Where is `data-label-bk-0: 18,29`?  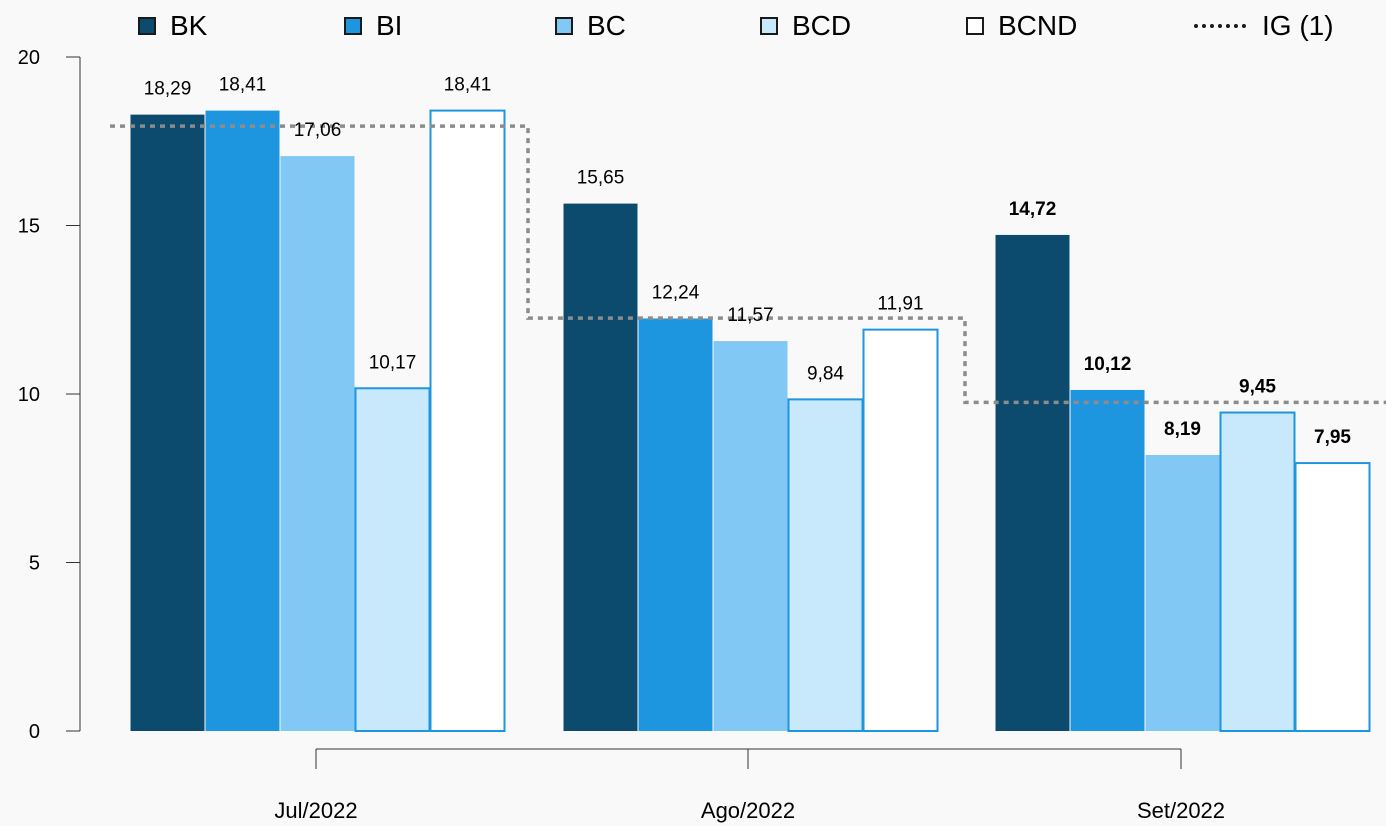 data-label-bk-0: 18,29 is located at coordinates (168, 89).